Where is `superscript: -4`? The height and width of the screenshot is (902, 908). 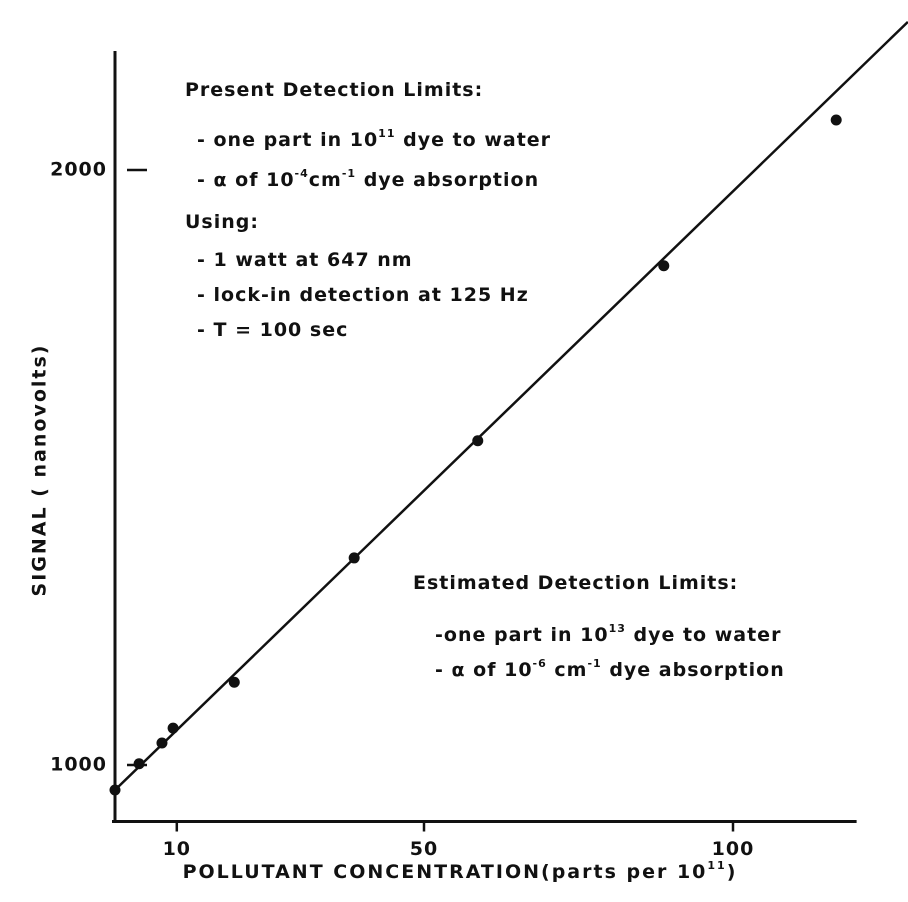
superscript: -4 is located at coordinates (302, 173).